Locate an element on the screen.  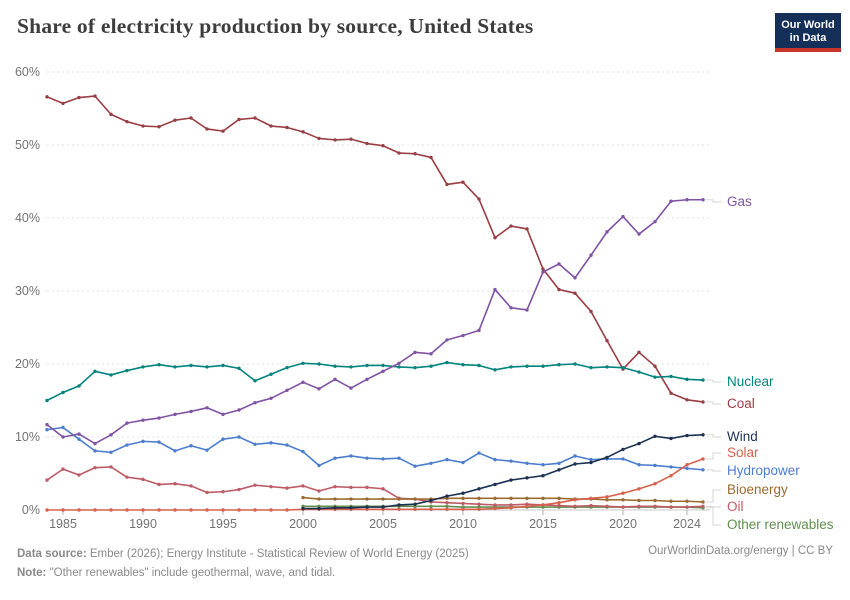
legend-label-oil: Oil is located at coordinates (735, 506).